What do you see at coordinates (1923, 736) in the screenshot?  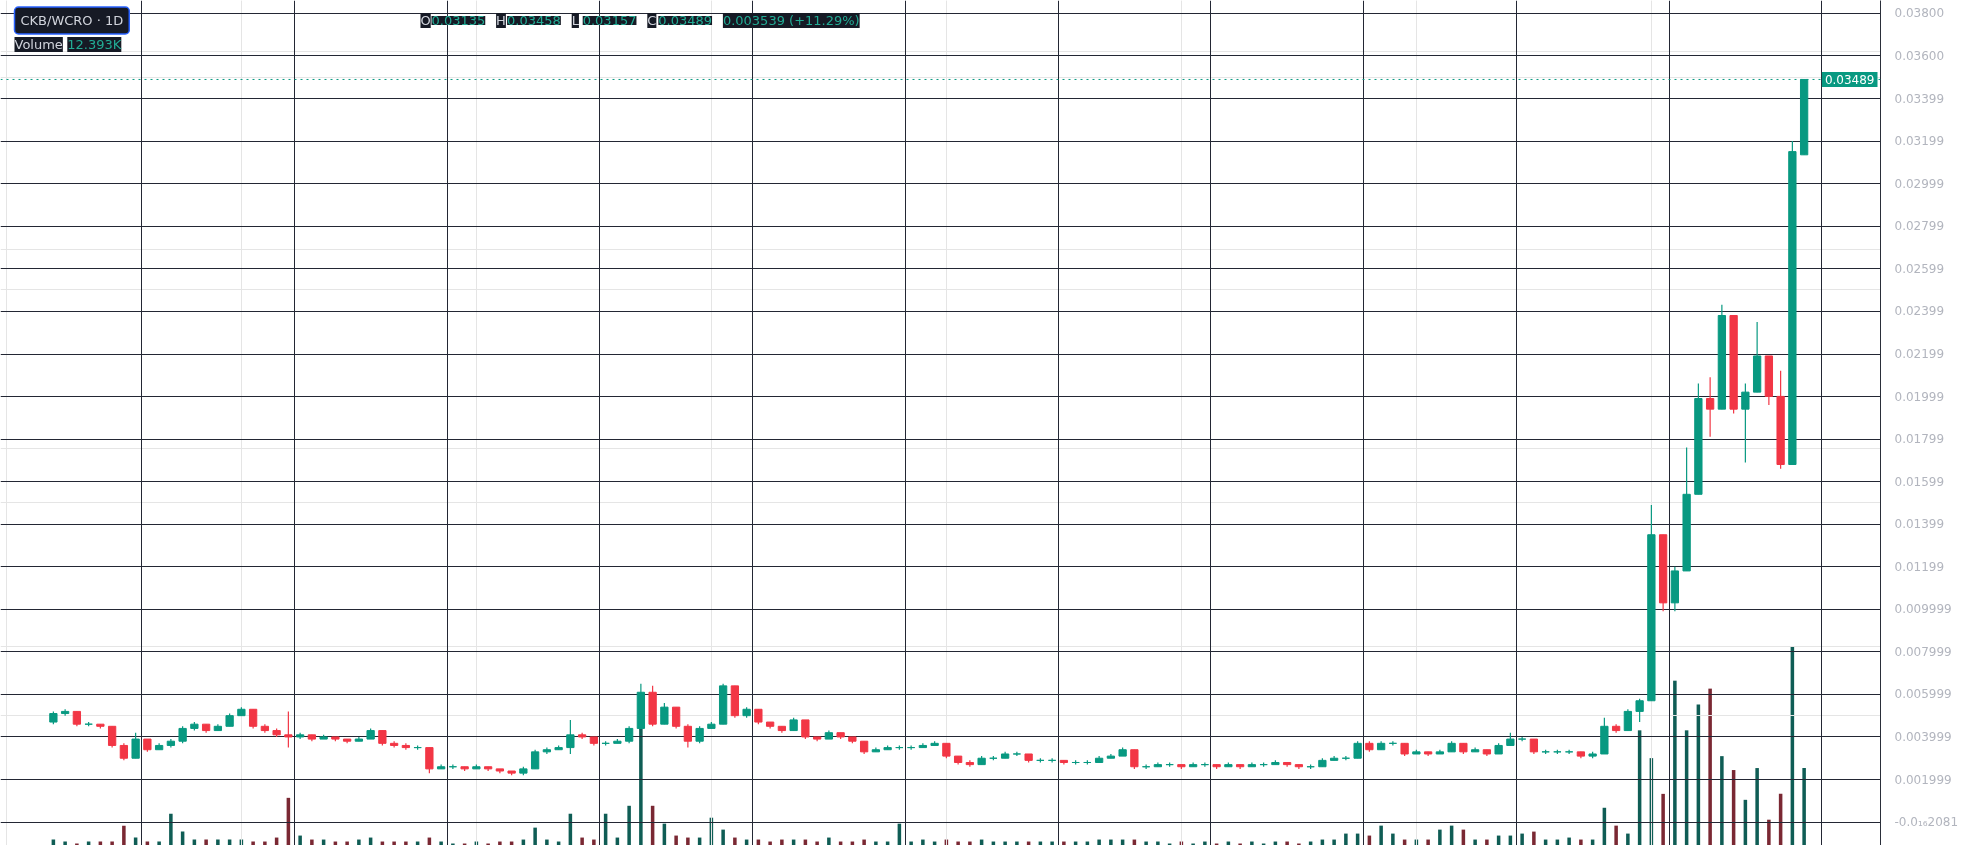 I see `y-tick-label: 0.003999` at bounding box center [1923, 736].